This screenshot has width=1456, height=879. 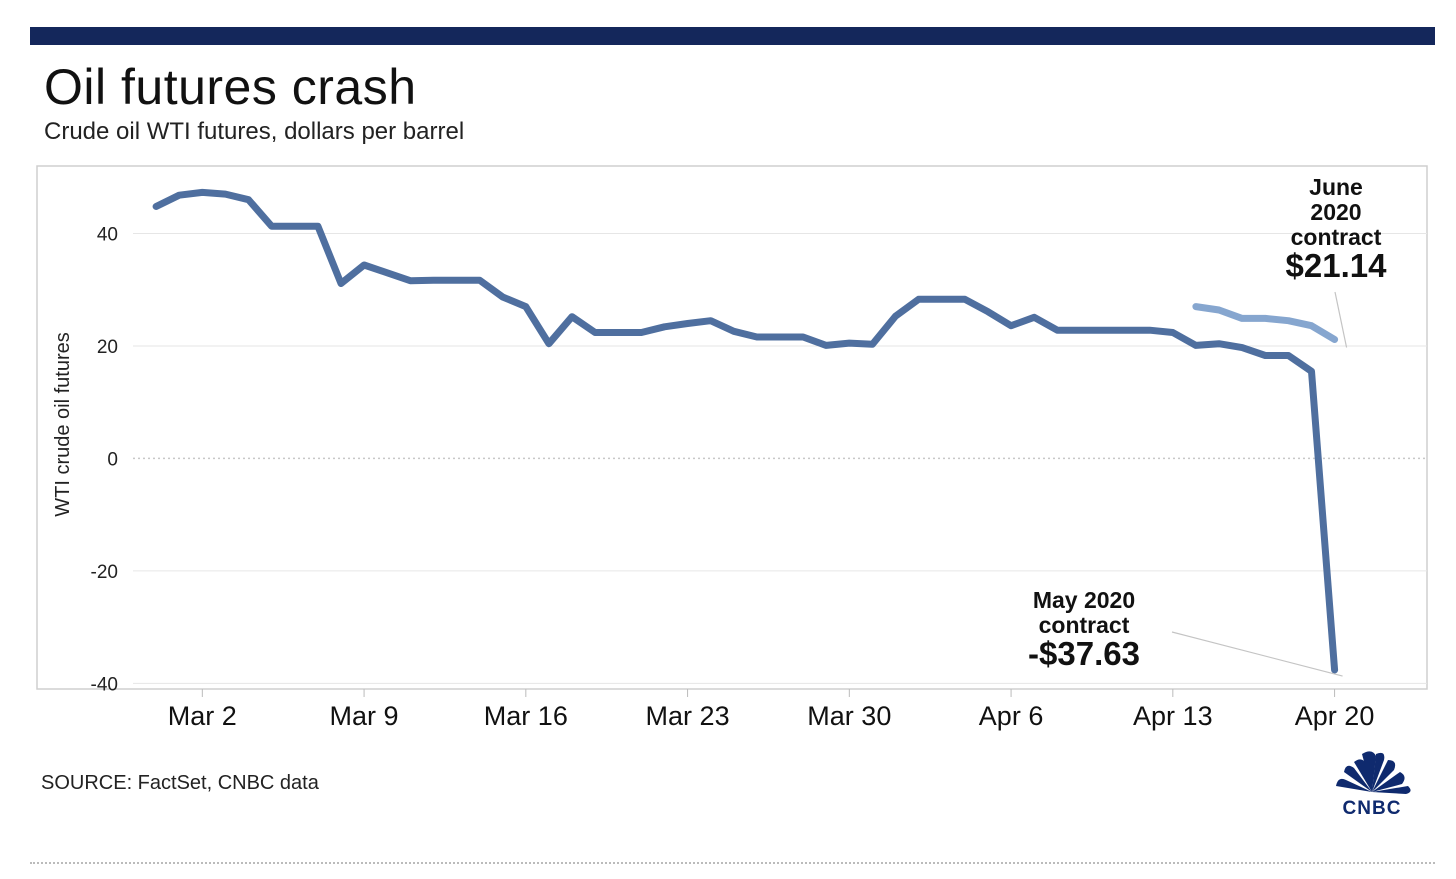 What do you see at coordinates (688, 716) in the screenshot?
I see `x-tick-label: Mar 23` at bounding box center [688, 716].